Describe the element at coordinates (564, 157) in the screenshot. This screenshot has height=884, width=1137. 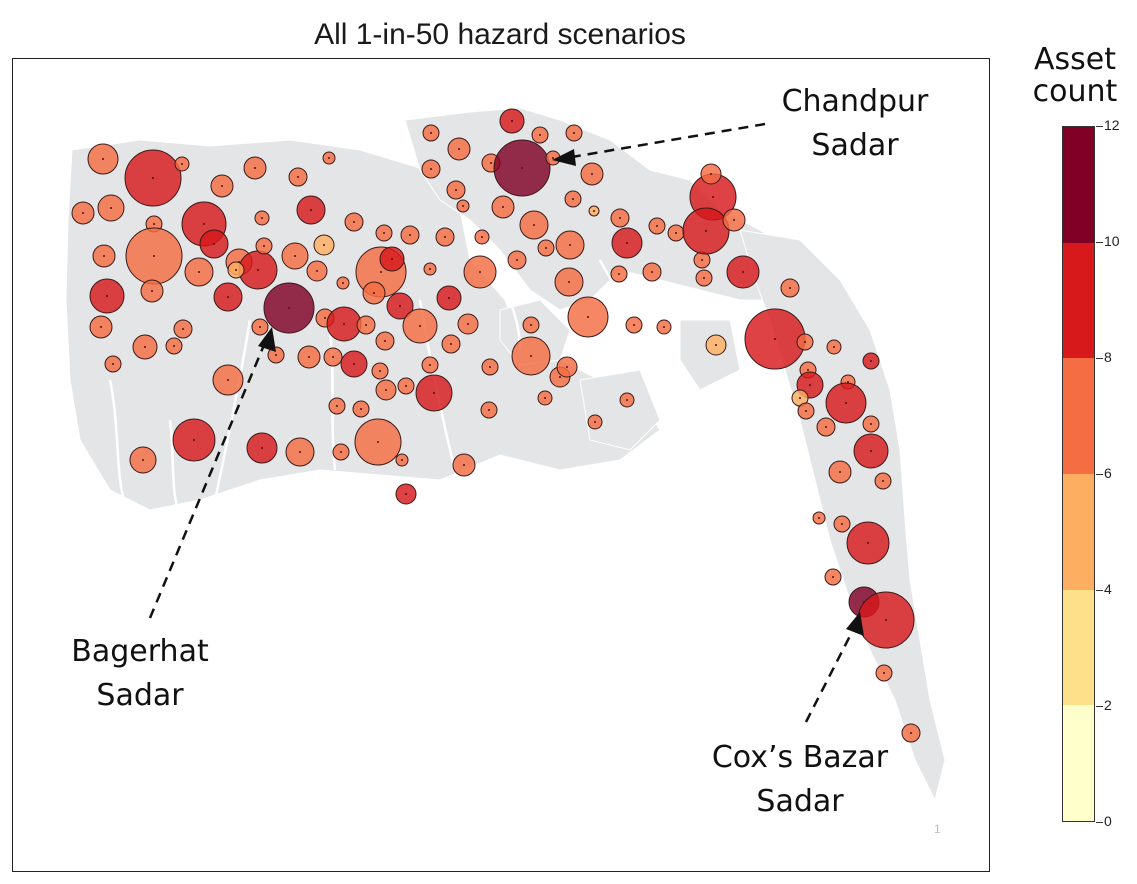
I see `chandpur-arrowhead` at that location.